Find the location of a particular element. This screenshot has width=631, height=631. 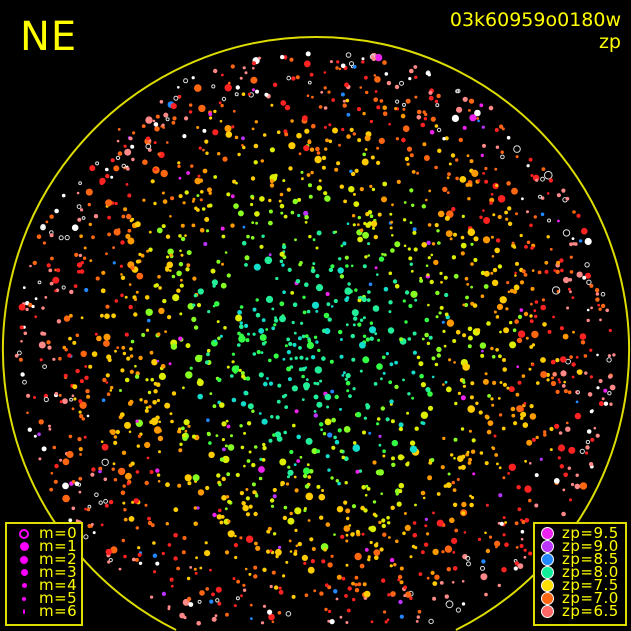

zp-legend-item: zp=8.5 is located at coordinates (580, 559).